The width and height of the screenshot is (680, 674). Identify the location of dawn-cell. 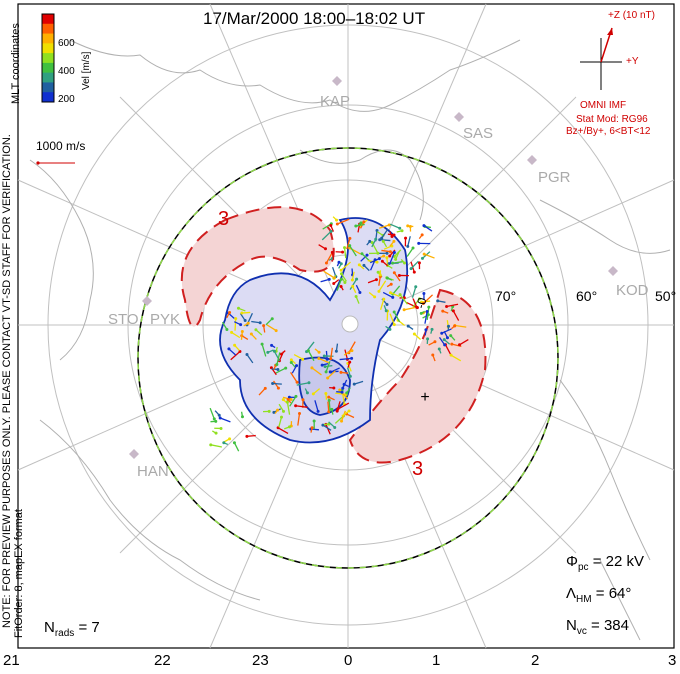
(417, 376).